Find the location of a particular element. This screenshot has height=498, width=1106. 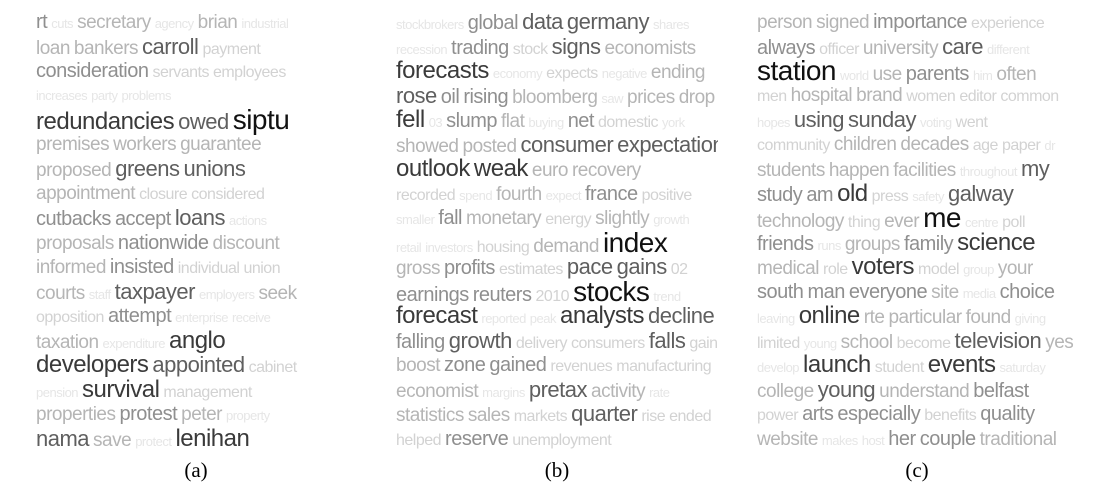

cloud-word: global is located at coordinates (493, 23).